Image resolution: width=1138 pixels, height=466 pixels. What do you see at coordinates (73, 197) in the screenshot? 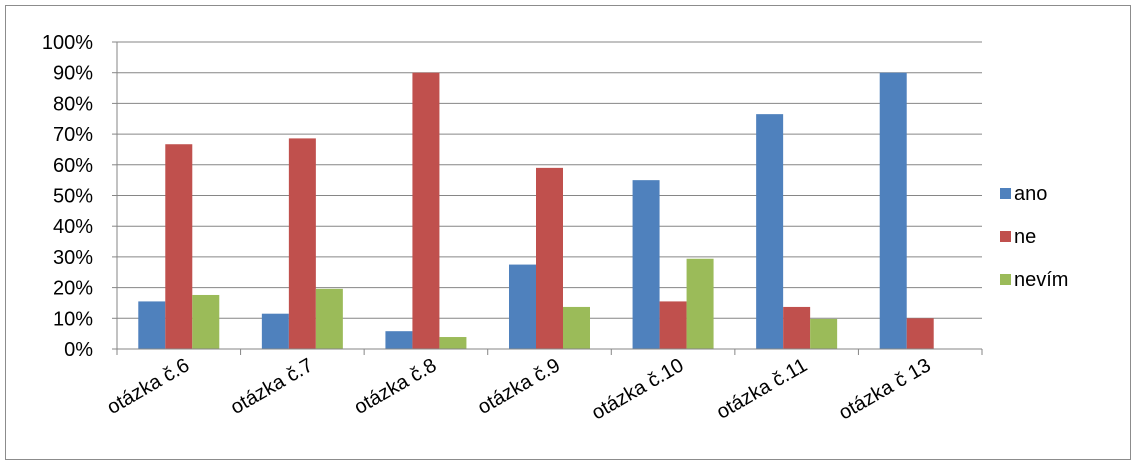
I see `y-tick-label: 50%` at bounding box center [73, 197].